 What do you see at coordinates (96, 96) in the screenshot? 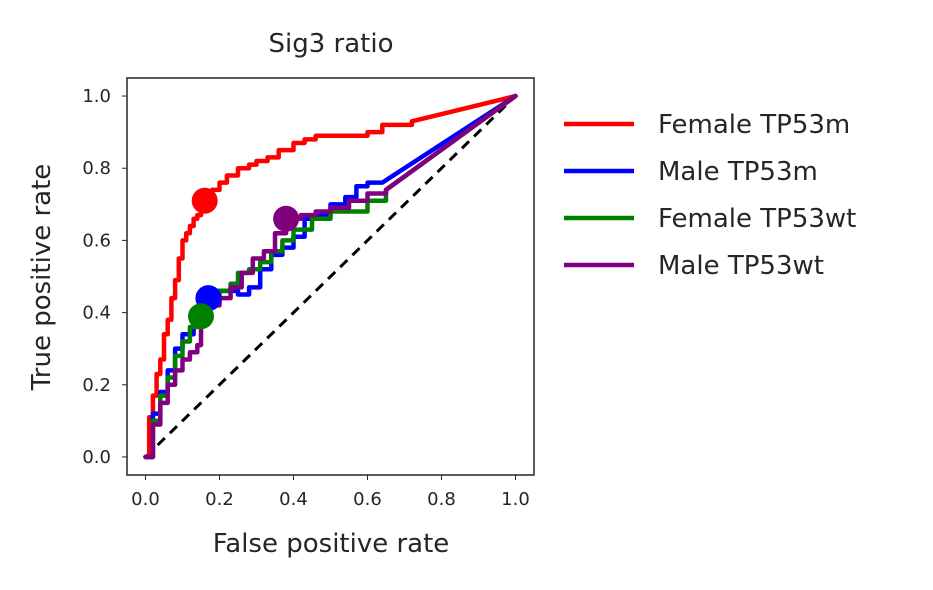
I see `y-tick-label: 1.0` at bounding box center [96, 96].